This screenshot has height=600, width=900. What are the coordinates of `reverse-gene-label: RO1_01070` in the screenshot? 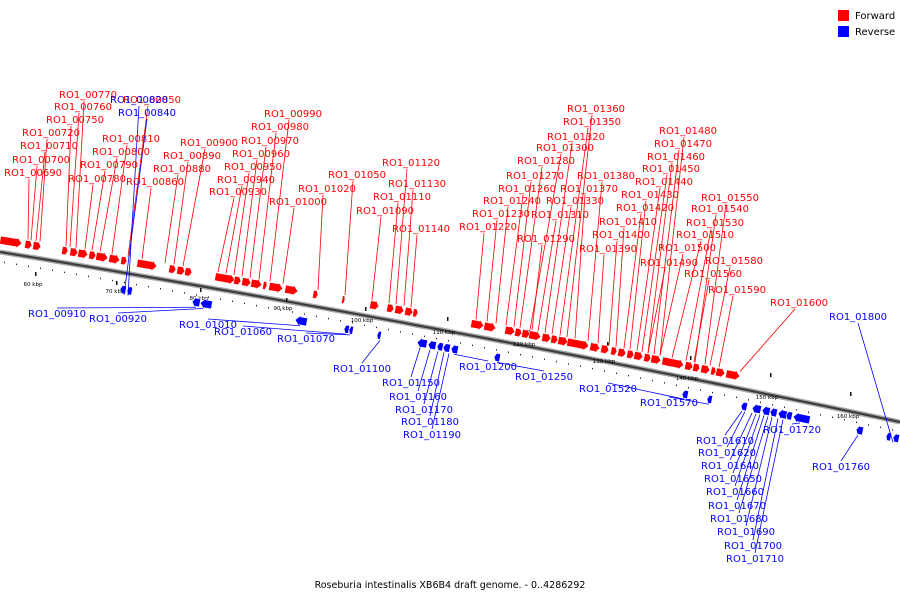 It's located at (306, 339).